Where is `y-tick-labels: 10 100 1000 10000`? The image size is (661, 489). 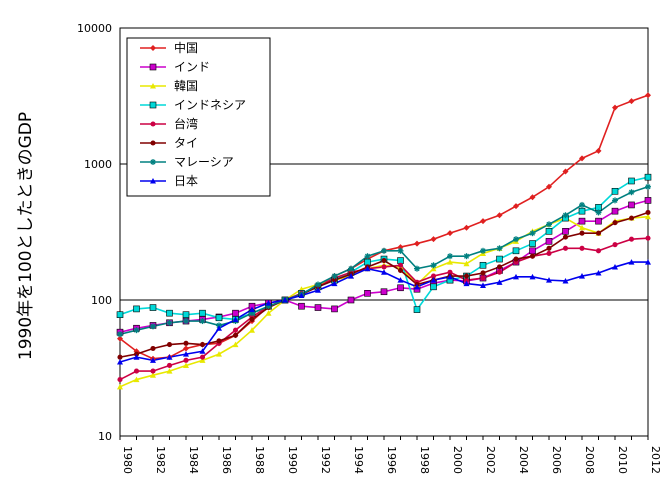 y-tick-labels: 10 100 1000 10000 is located at coordinates (94, 232).